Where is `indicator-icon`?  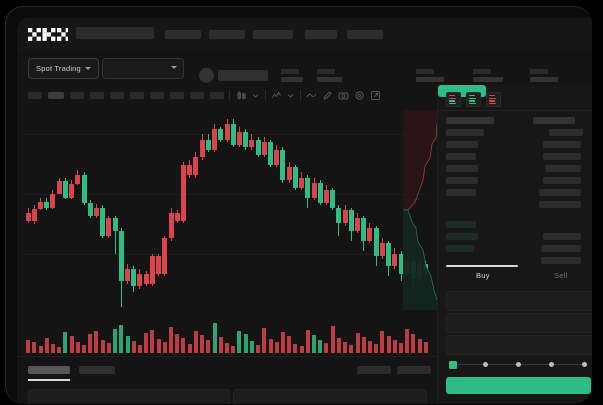 indicator-icon is located at coordinates (276, 95).